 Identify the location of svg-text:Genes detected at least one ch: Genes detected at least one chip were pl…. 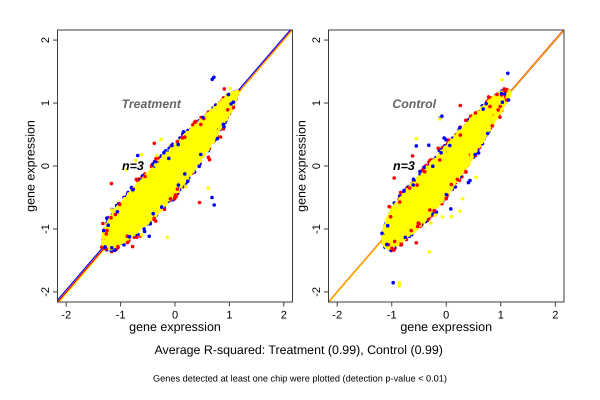
(300, 379).